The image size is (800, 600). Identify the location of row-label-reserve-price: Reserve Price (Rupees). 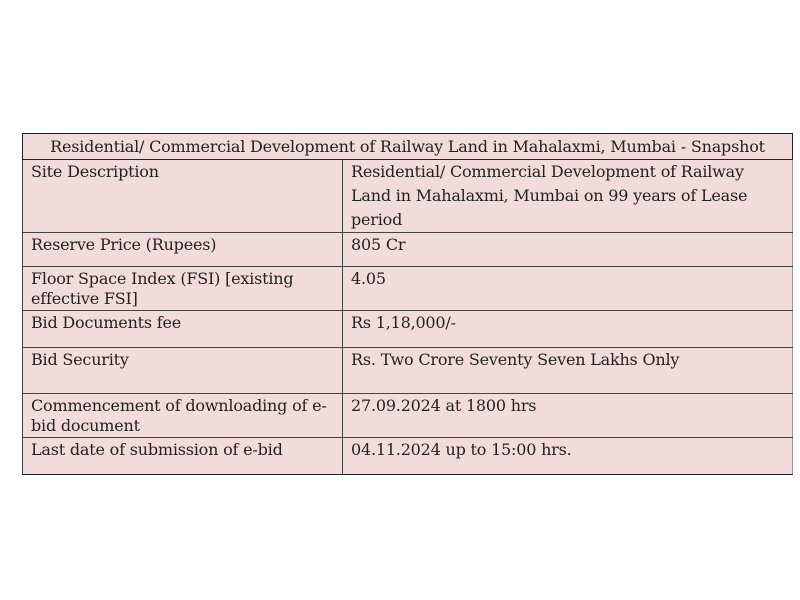
(182, 249).